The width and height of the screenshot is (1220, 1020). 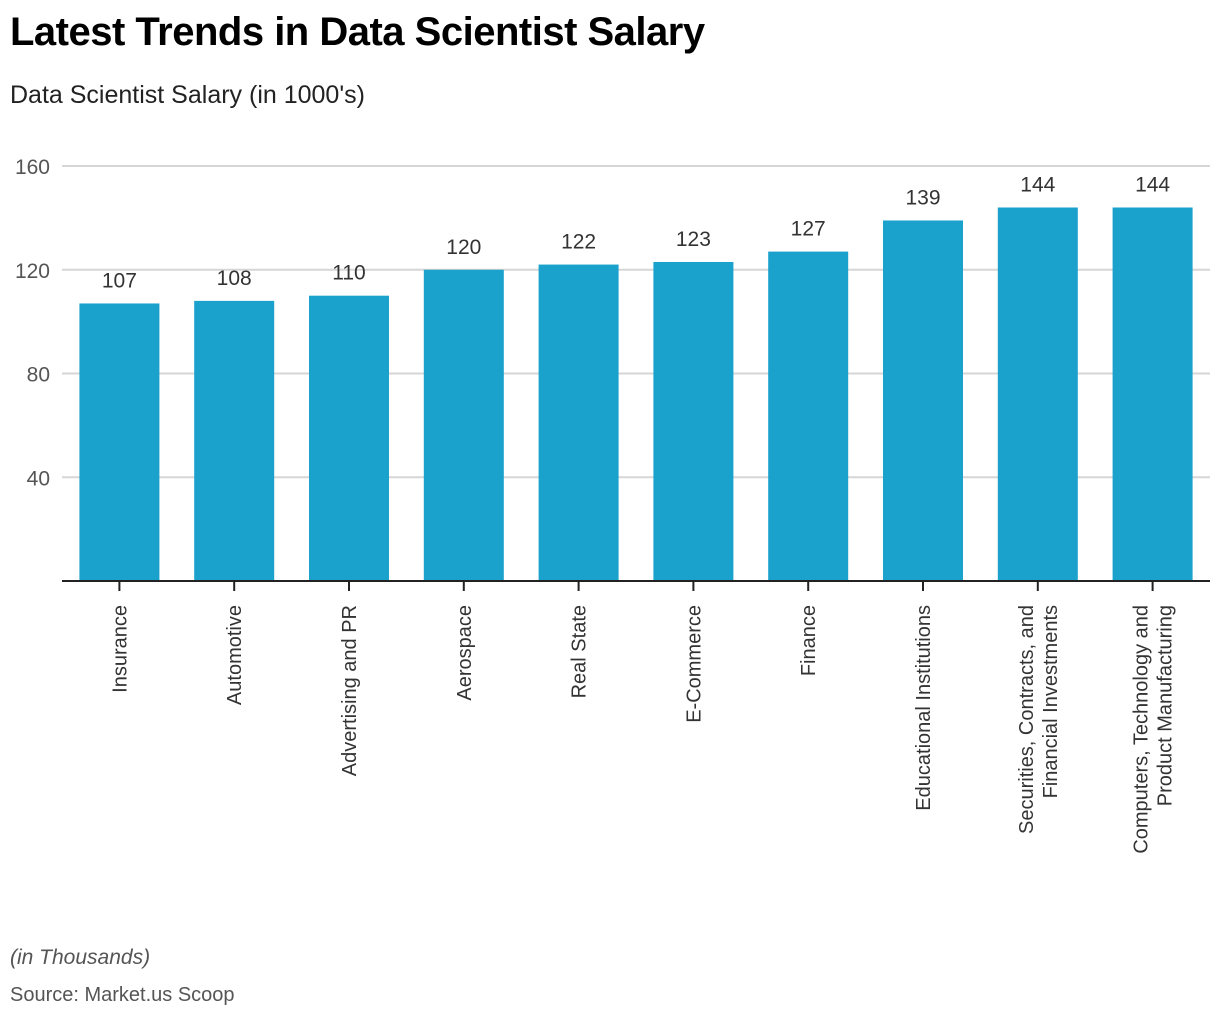 I want to click on category-label: Automotive, so click(x=235, y=655).